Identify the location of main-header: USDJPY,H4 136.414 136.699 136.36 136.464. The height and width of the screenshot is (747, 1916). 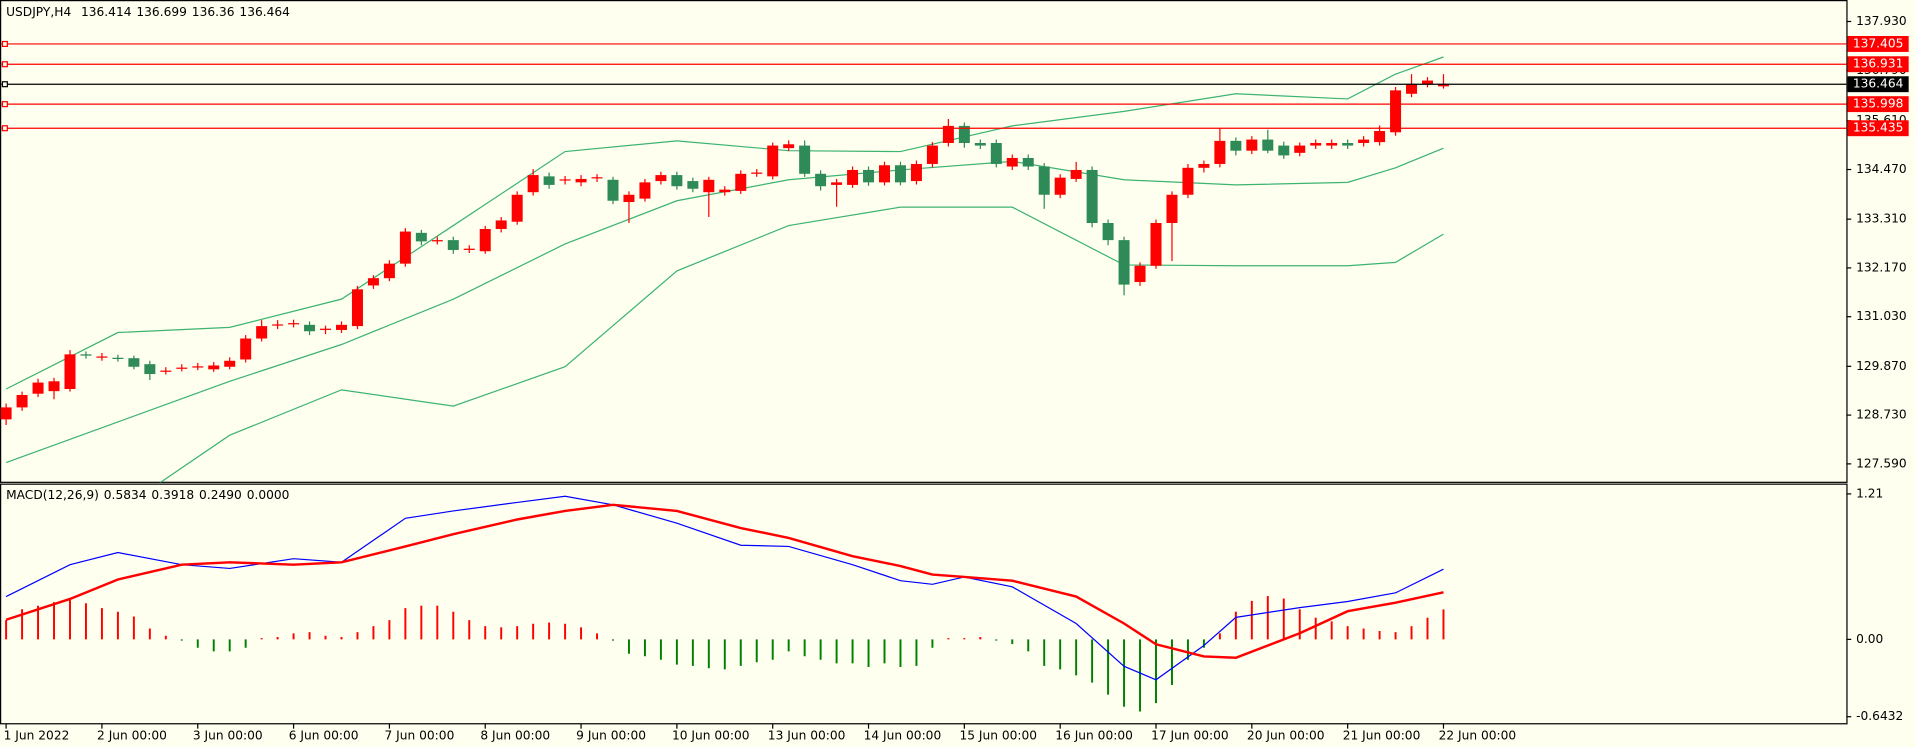
(148, 12).